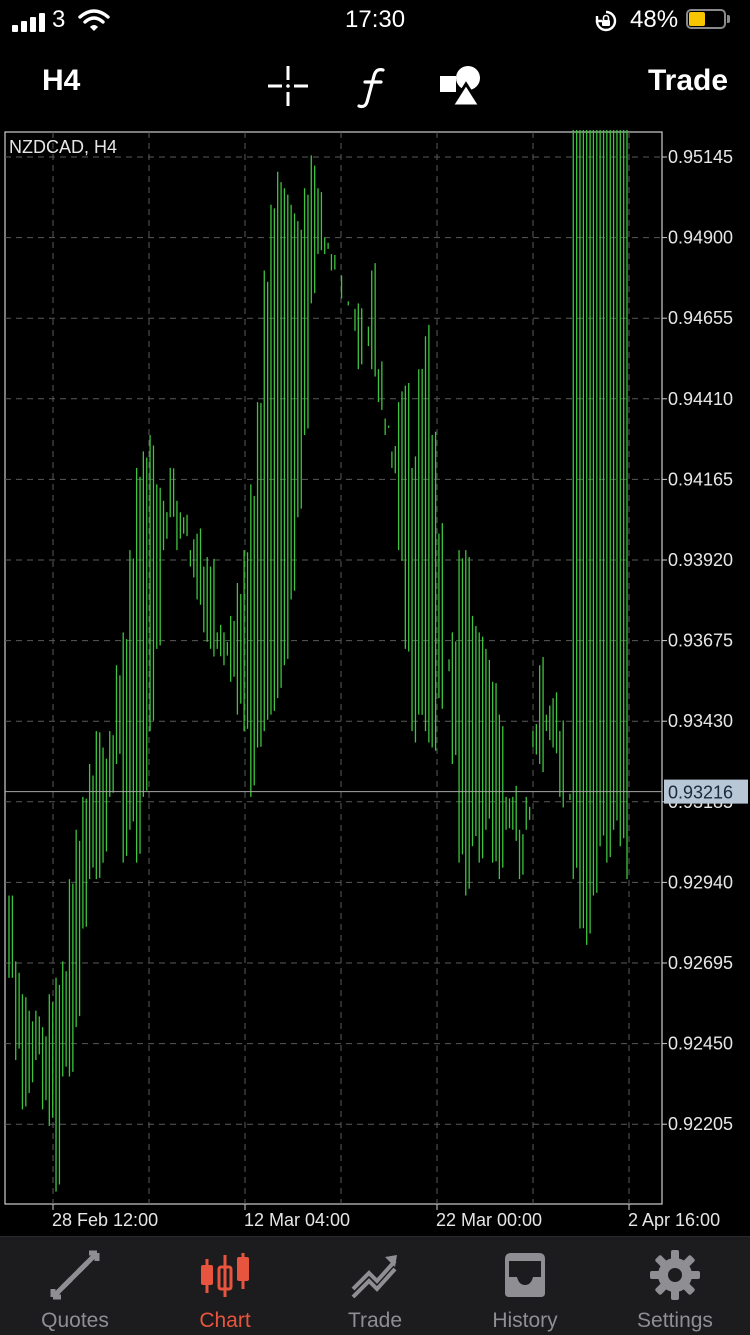 The image size is (750, 1335). What do you see at coordinates (700, 721) in the screenshot?
I see `y-tick-label: 0.93430` at bounding box center [700, 721].